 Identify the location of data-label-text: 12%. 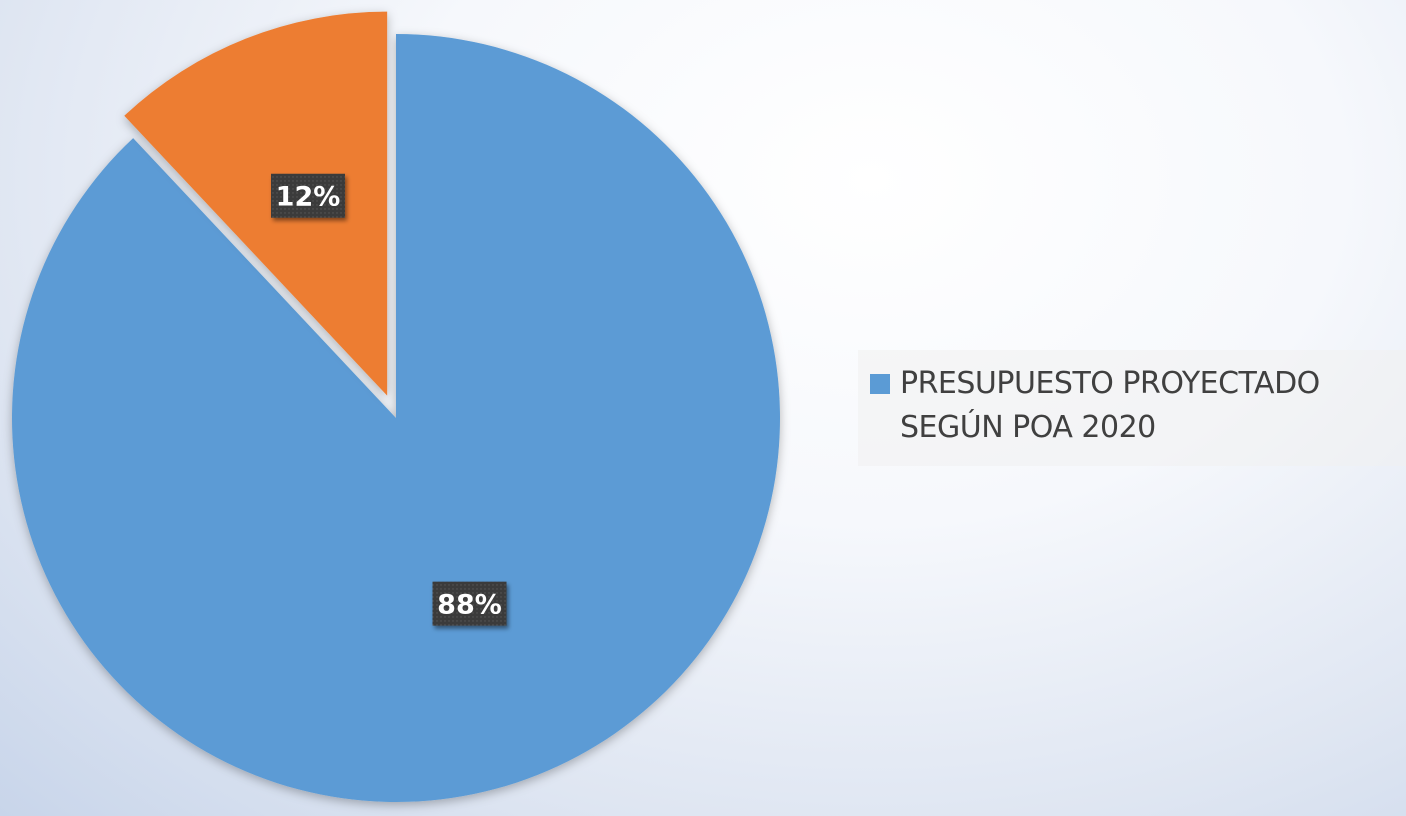
(308, 197).